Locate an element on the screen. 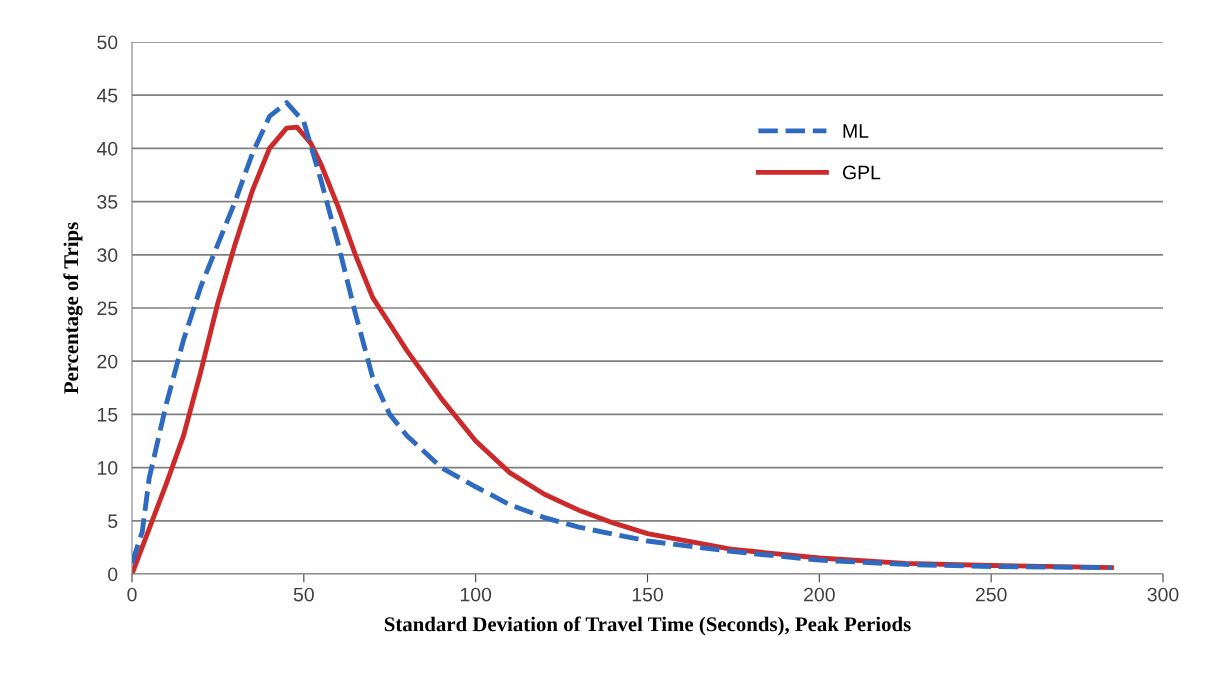 The width and height of the screenshot is (1206, 693). y-tick-label: 30 is located at coordinates (107, 255).